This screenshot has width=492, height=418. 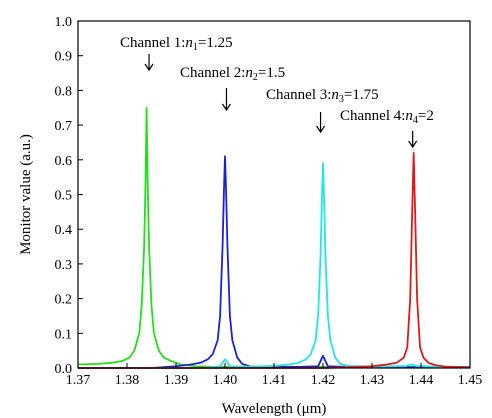 What do you see at coordinates (271, 73) in the screenshot?
I see `annotation-value: =1.5` at bounding box center [271, 73].